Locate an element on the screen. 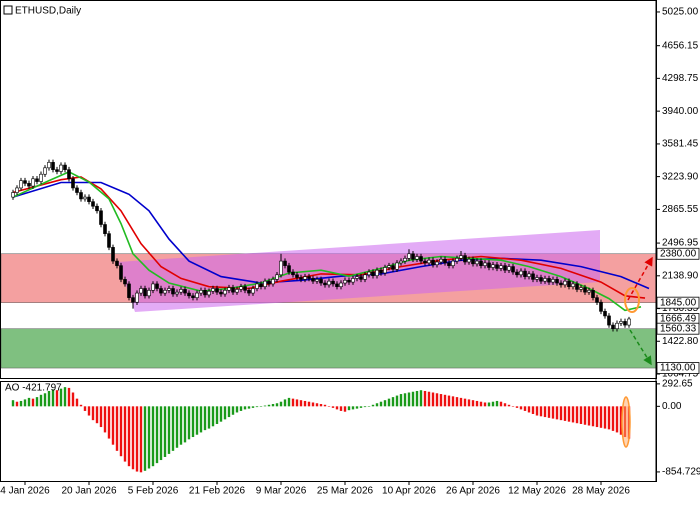  level-label: 1845.00 is located at coordinates (678, 302).